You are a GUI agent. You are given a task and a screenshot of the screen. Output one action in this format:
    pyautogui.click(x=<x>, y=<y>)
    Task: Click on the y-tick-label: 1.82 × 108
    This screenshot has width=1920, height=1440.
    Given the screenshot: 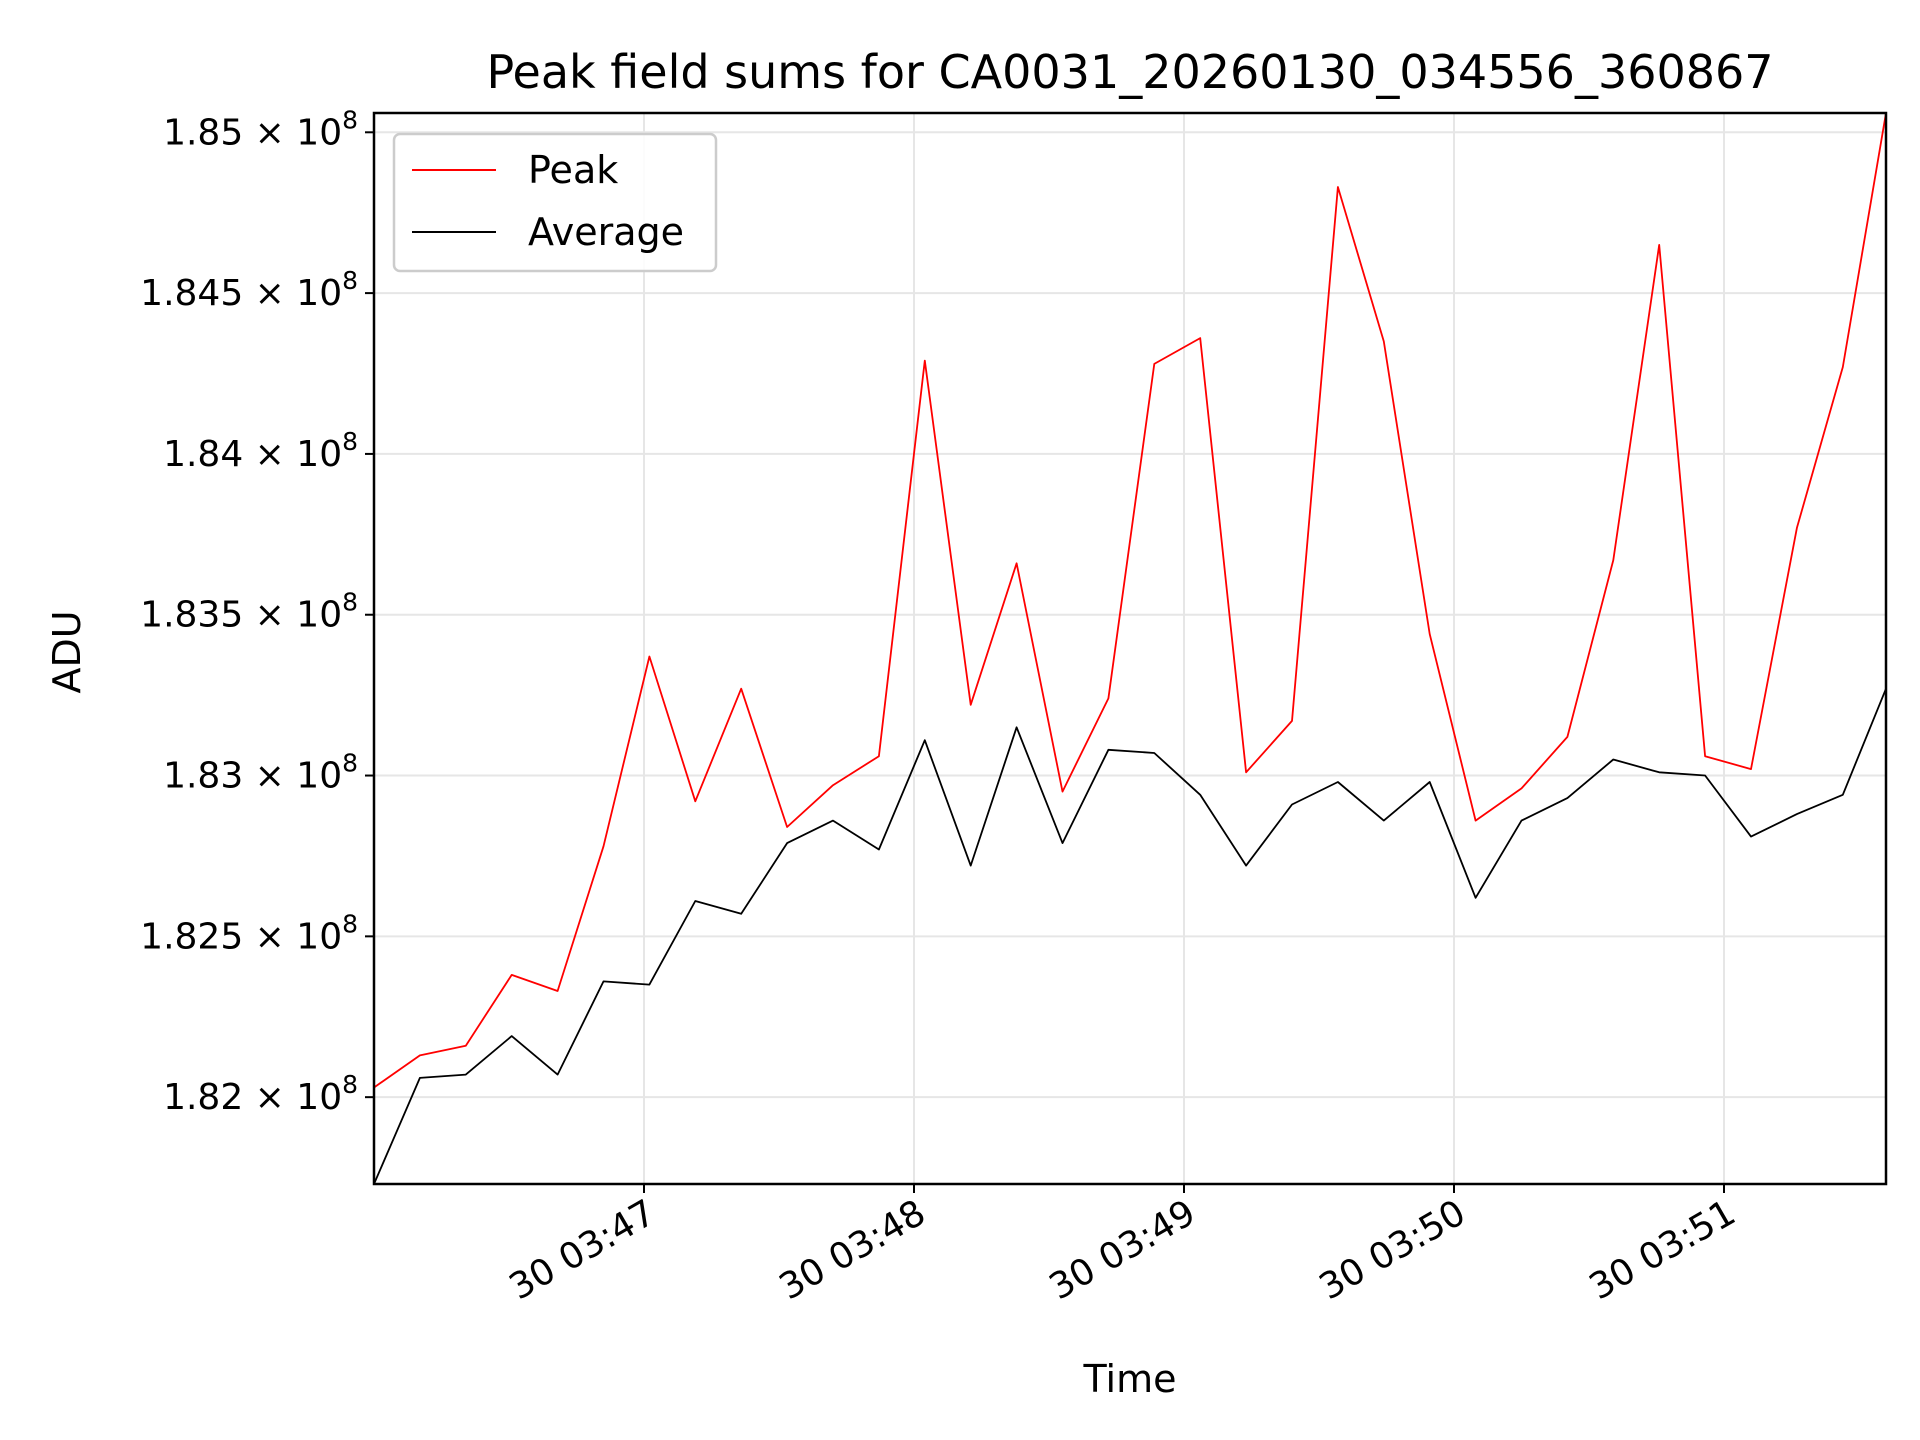 What is the action you would take?
    pyautogui.click(x=260, y=1094)
    